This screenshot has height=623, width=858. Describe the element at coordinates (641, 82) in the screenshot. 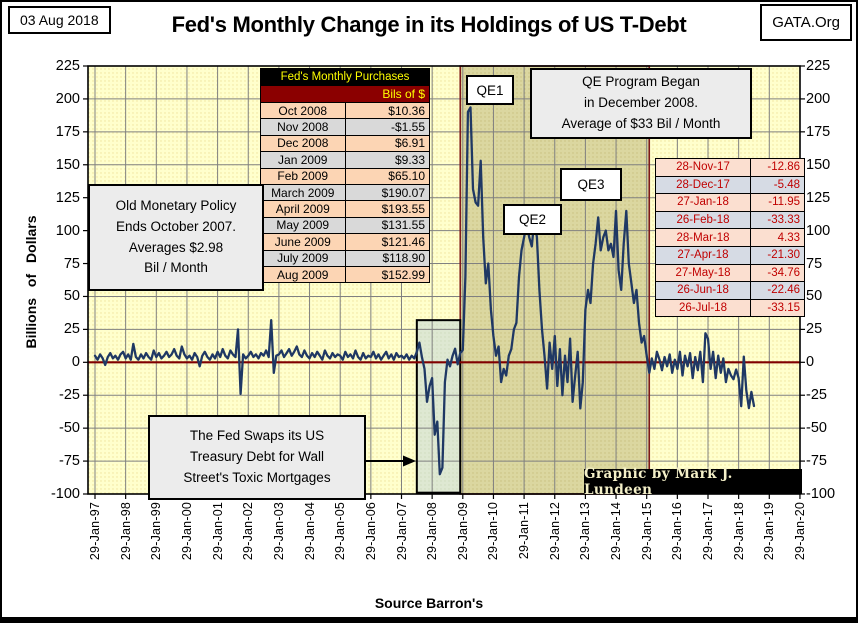

I see `annotation-line: QE Program Began` at that location.